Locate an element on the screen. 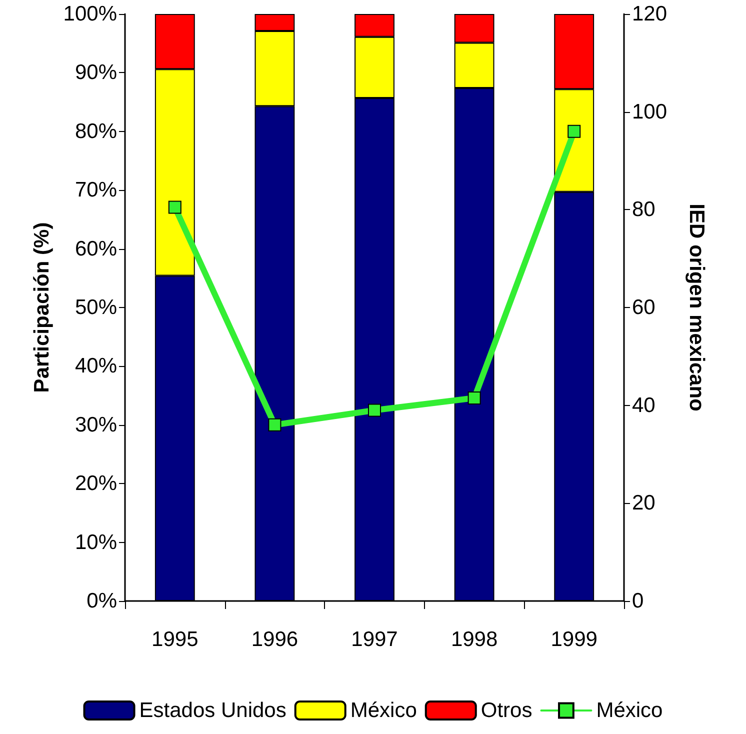  legend-label: Otros is located at coordinates (506, 710).